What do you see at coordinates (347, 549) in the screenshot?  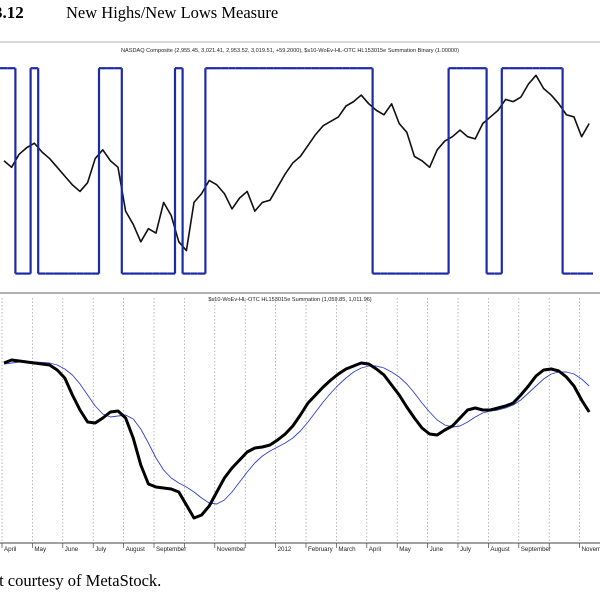 I see `x-tick-label: March` at bounding box center [347, 549].